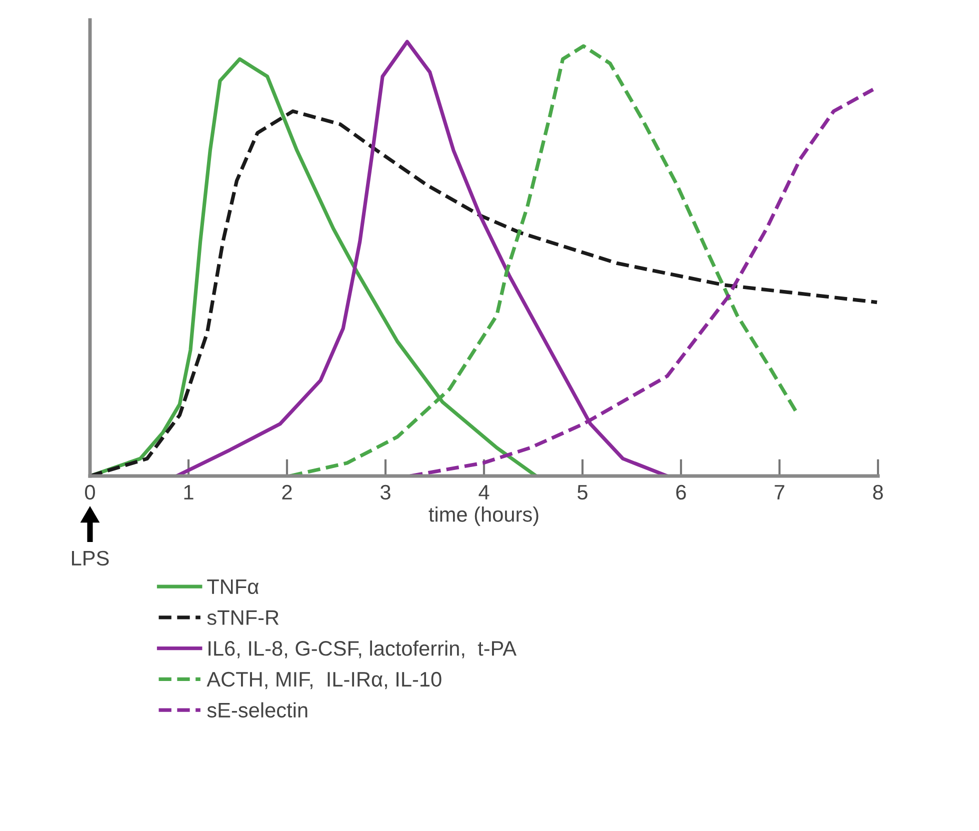  What do you see at coordinates (483, 516) in the screenshot?
I see `x-axis-title: time (hours)` at bounding box center [483, 516].